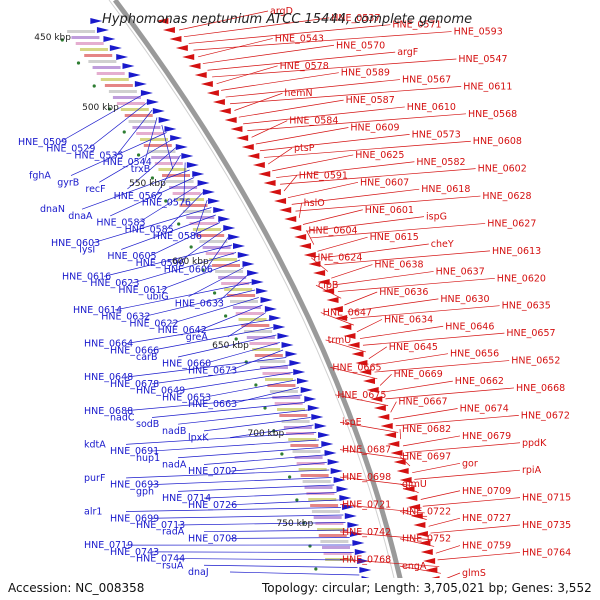 The height and width of the screenshot is (600, 600). Describe the element at coordinates (442, 244) in the screenshot. I see `right-gene-label: cheY` at that location.